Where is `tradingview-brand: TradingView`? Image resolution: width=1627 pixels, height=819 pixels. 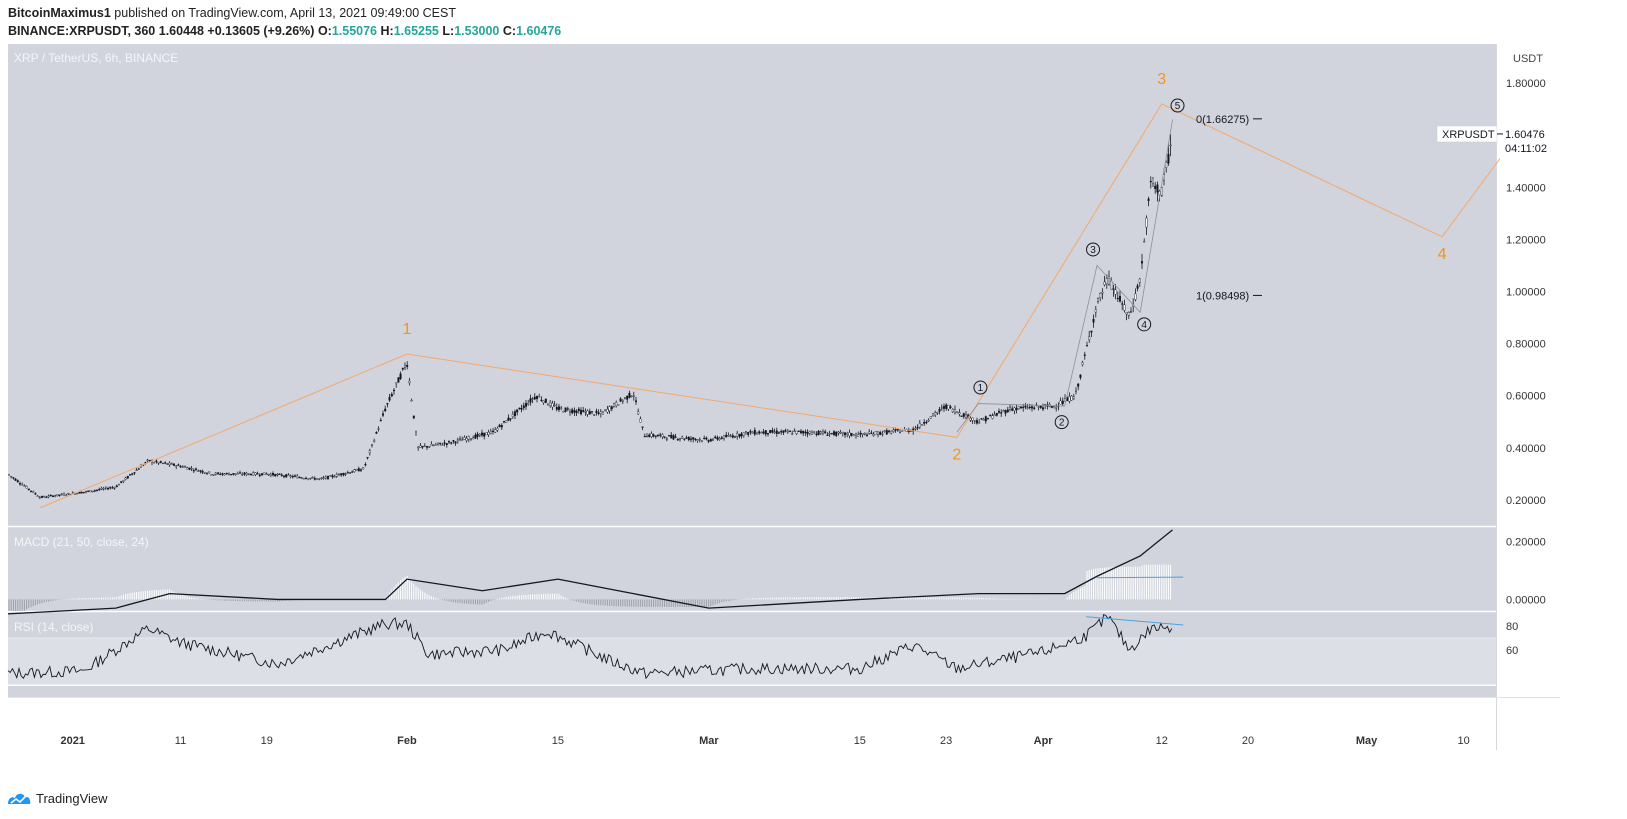
tradingview-brand: TradingView is located at coordinates (72, 798).